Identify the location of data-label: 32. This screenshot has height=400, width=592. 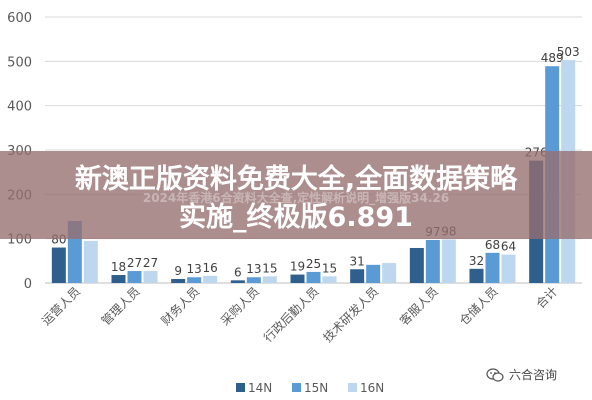
(476, 261).